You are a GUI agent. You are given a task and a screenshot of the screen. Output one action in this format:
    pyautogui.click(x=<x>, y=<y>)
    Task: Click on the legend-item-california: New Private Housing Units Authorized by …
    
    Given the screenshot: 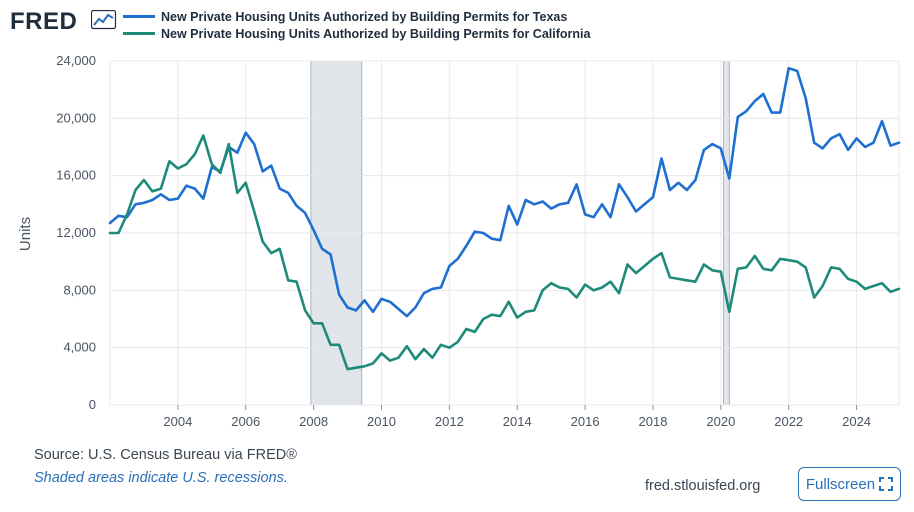 What is the action you would take?
    pyautogui.click(x=356, y=33)
    